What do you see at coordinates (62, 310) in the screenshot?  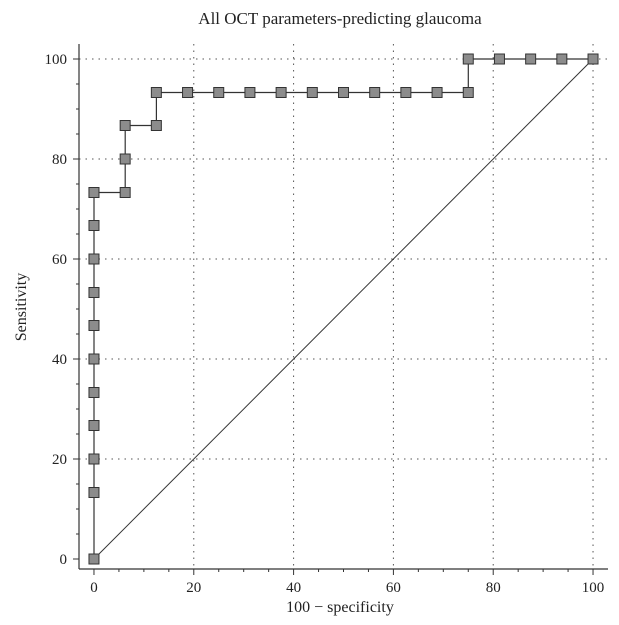 I see `y-axis: 0 20 40 60 80 100` at bounding box center [62, 310].